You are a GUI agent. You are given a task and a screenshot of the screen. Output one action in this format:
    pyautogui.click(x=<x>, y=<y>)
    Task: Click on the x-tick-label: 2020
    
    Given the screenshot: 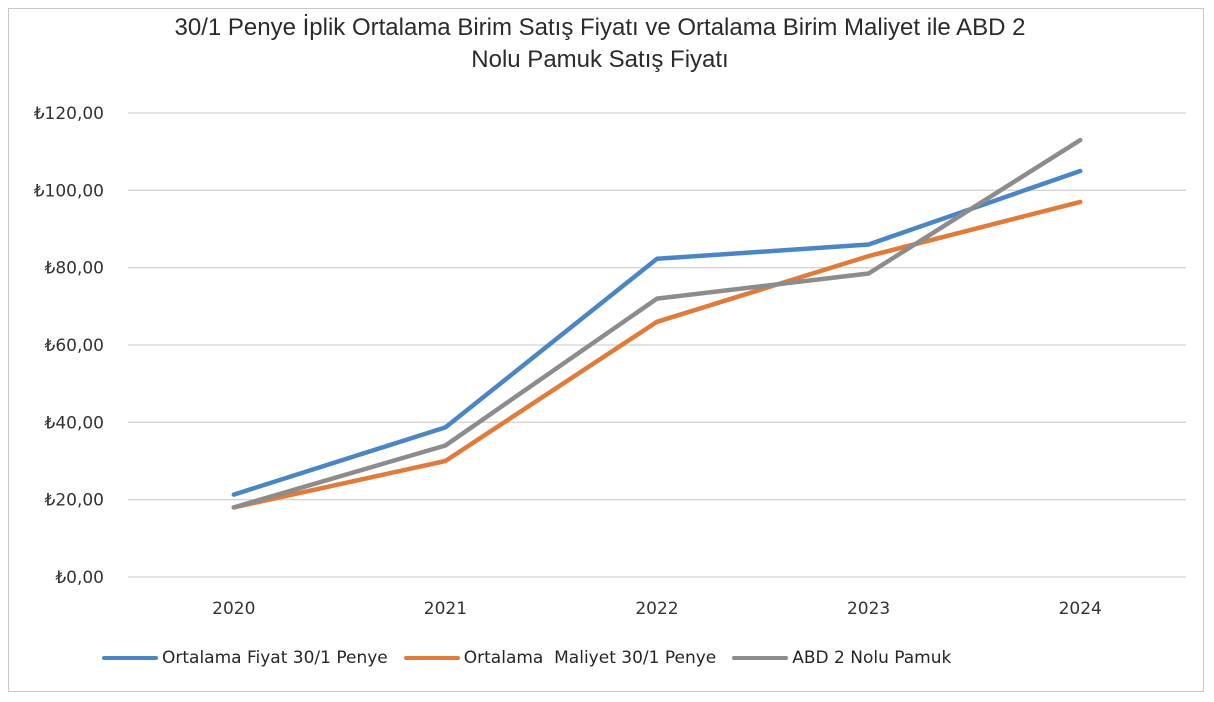 What is the action you would take?
    pyautogui.click(x=233, y=609)
    